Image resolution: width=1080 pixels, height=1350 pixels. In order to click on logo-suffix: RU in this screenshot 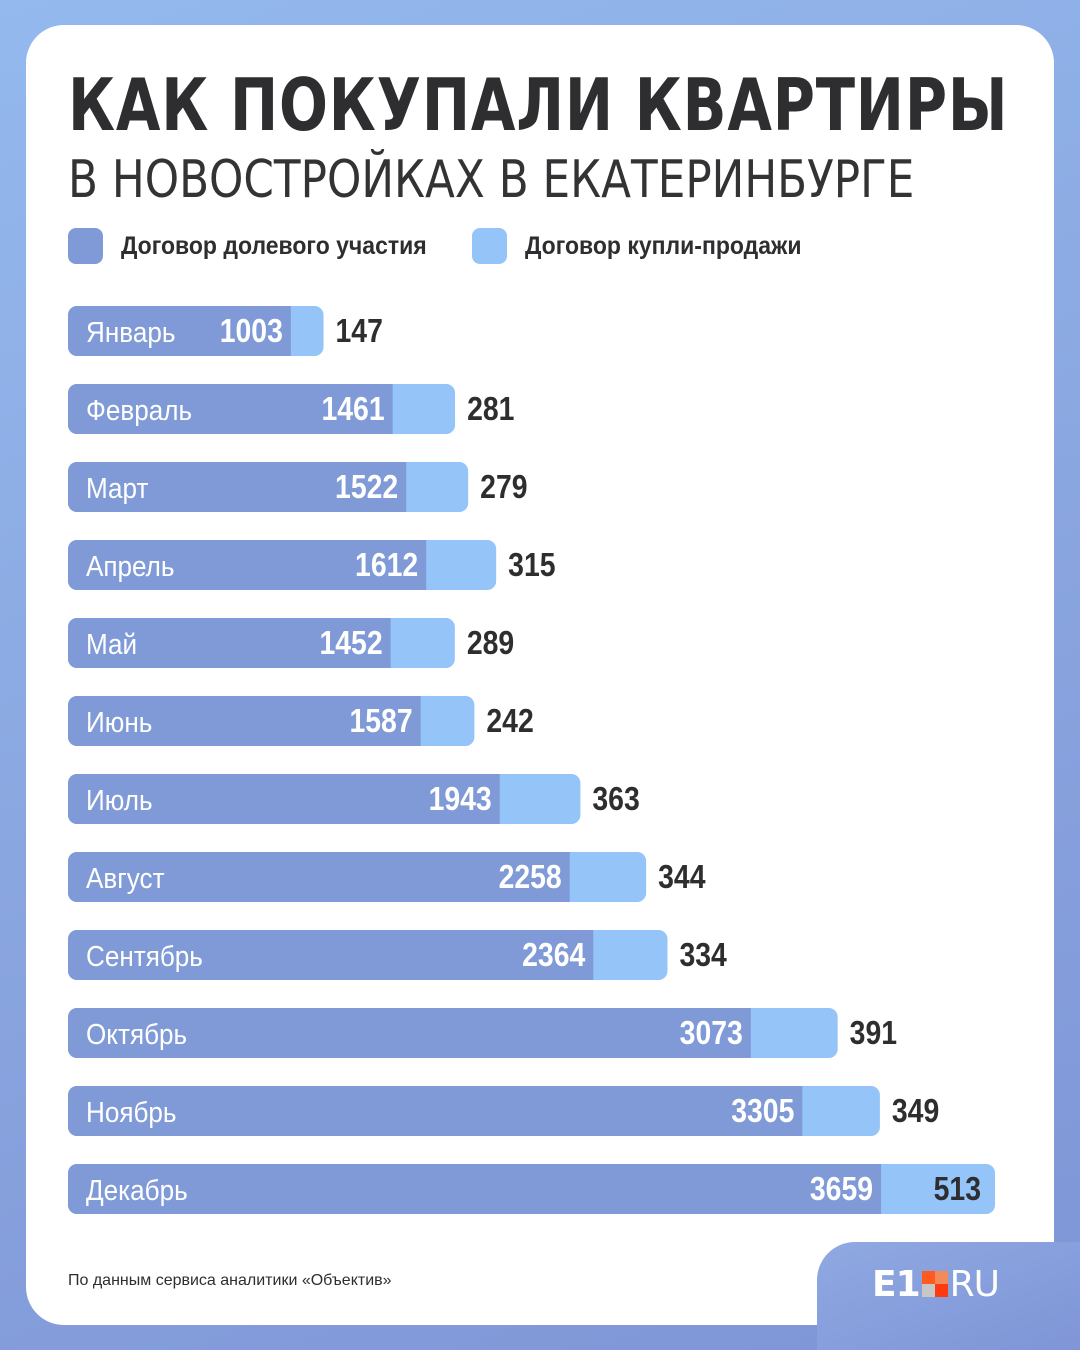, I will do `click(974, 1284)`.